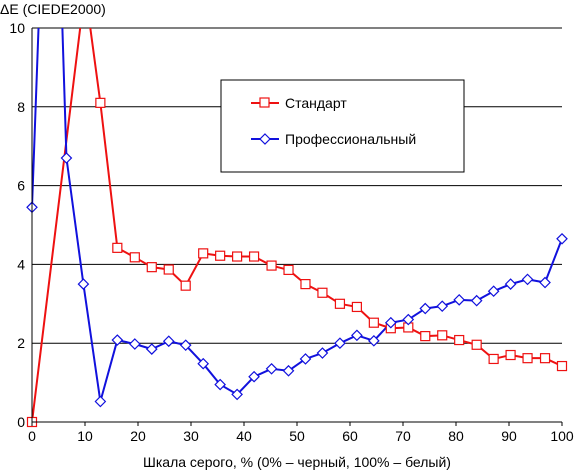 This screenshot has width=574, height=472. Describe the element at coordinates (191, 436) in the screenshot. I see `x-tick-label: 30` at that location.